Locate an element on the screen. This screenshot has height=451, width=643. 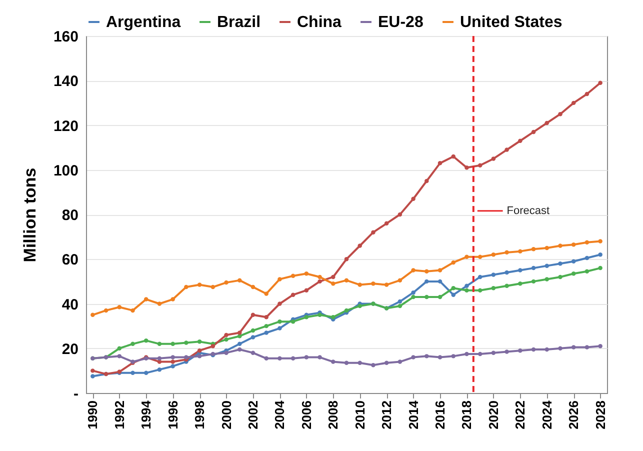
x-tick-label: 2008 is located at coordinates (333, 415).